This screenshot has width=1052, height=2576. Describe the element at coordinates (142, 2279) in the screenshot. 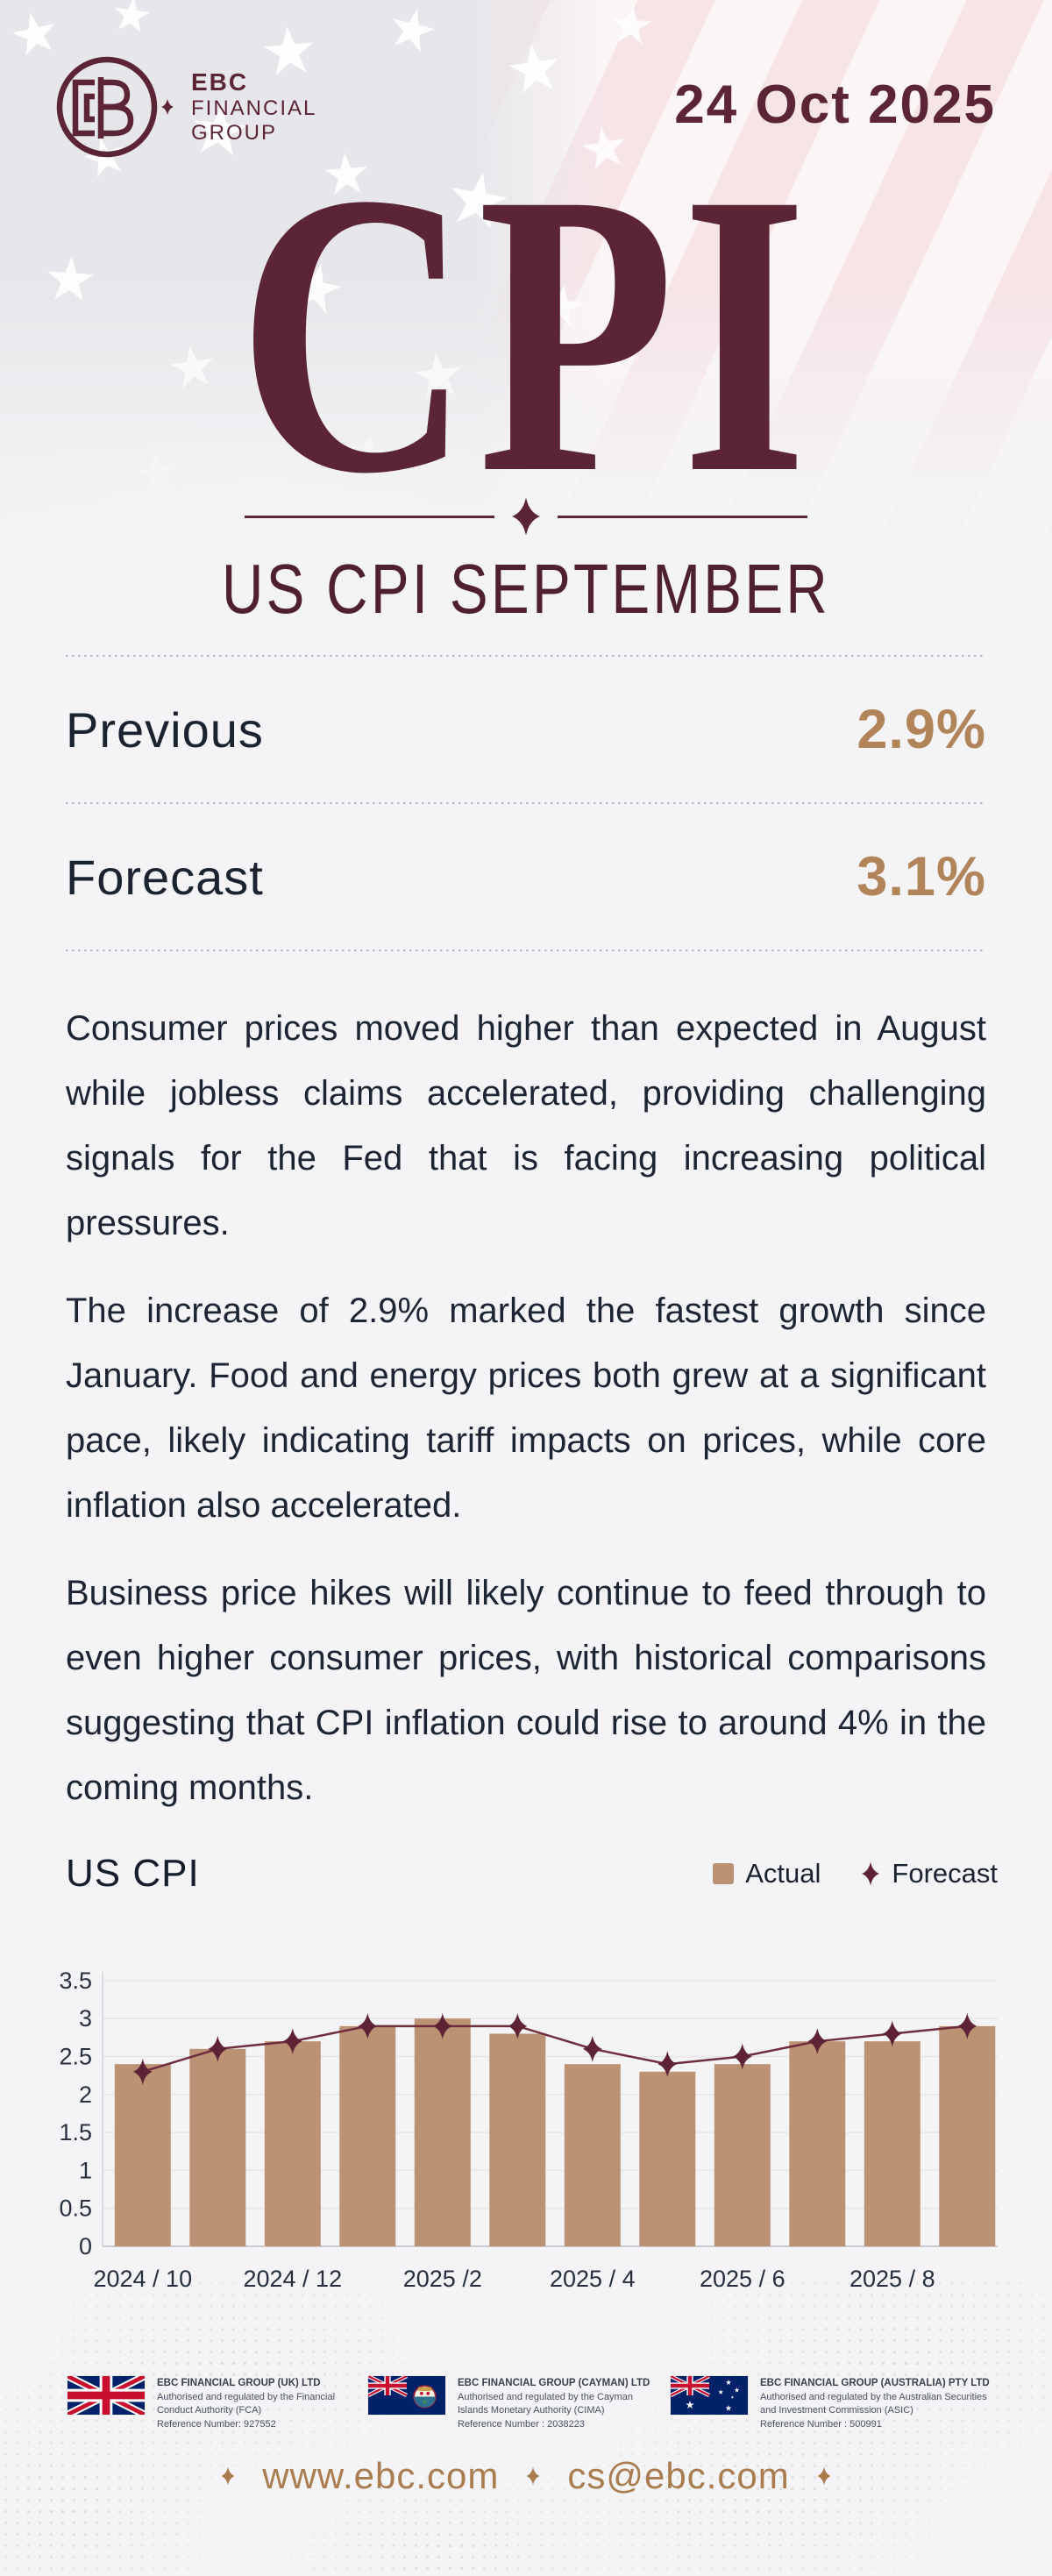

I see `svg-text: 2024 / 10` at that location.